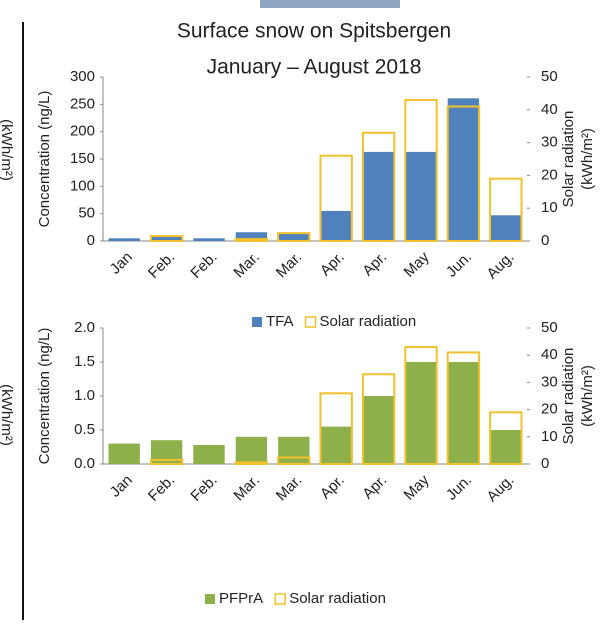 The image size is (615, 630). Describe the element at coordinates (280, 321) in the screenshot. I see `legend-label: TFA` at that location.